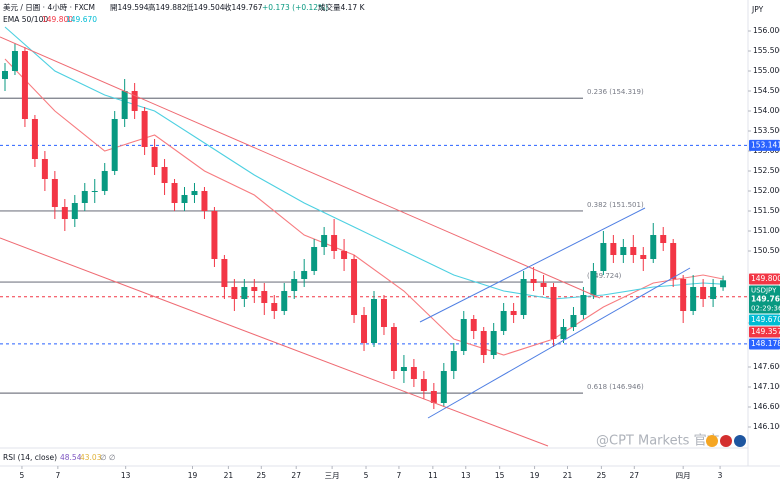 The image size is (780, 483). I want to click on x-tick-label: 25, so click(602, 475).